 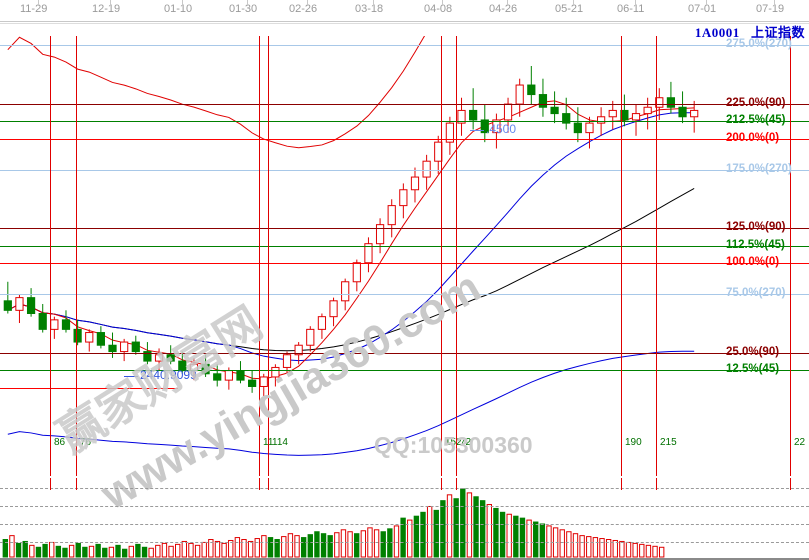 I want to click on security-name: 上证指数, so click(x=777, y=32).